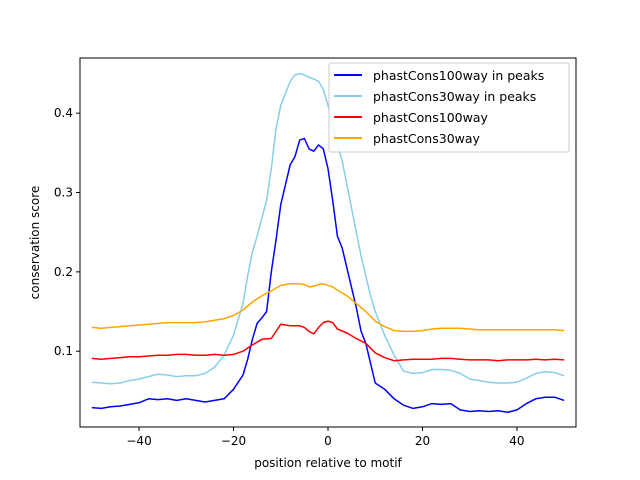 The height and width of the screenshot is (480, 640). What do you see at coordinates (63, 272) in the screenshot?
I see `y-tick-label: 0.2` at bounding box center [63, 272].